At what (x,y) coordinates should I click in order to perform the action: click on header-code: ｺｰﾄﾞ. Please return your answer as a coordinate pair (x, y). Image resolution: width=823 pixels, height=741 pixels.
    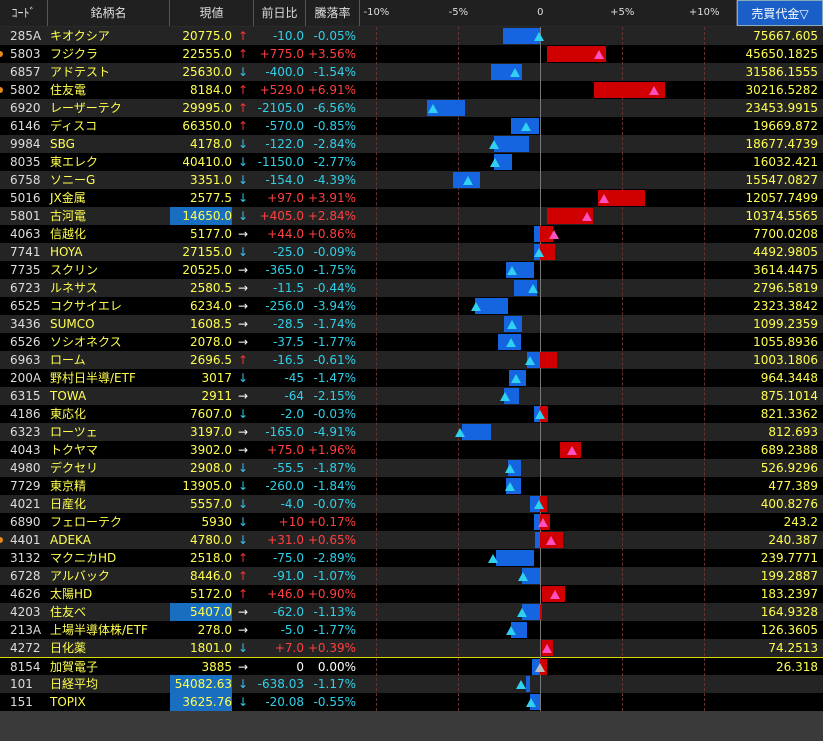
    Looking at the image, I should click on (24, 13).